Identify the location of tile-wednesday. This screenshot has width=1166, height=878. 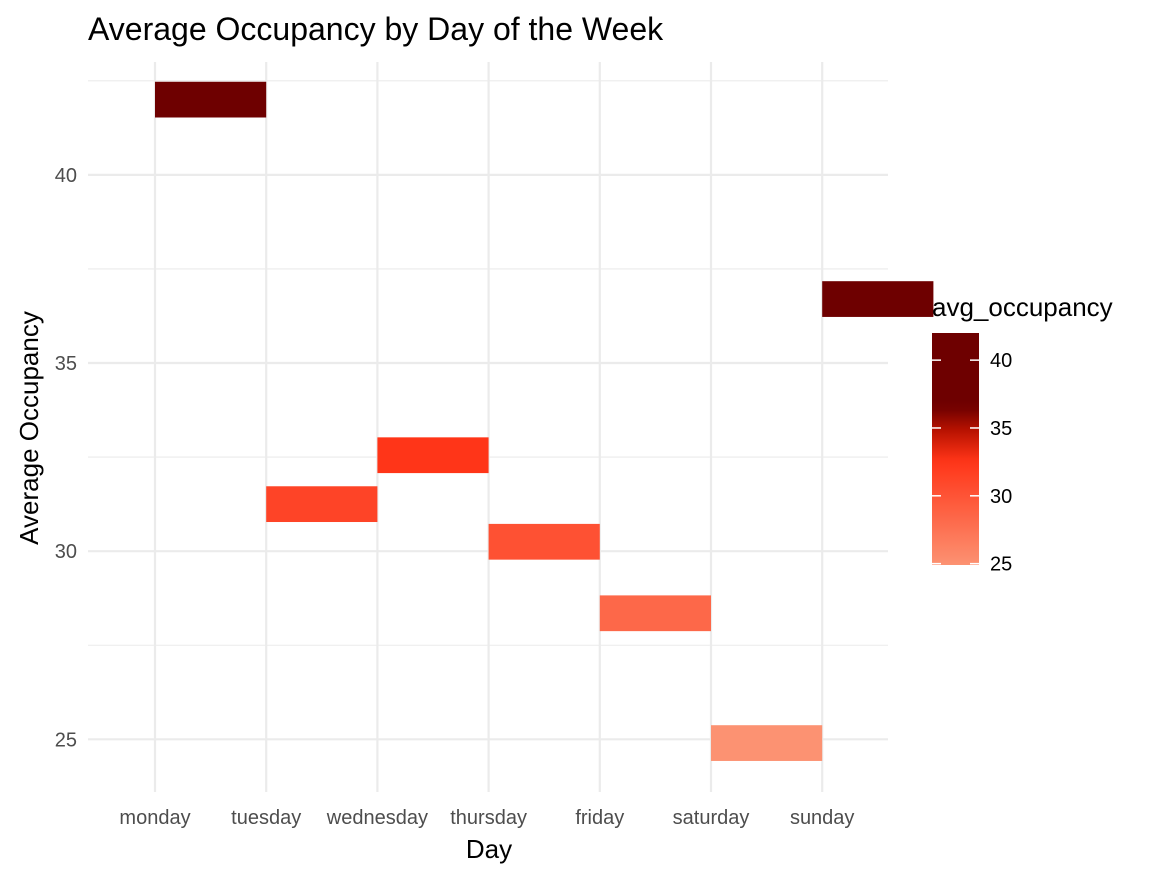
(433, 455).